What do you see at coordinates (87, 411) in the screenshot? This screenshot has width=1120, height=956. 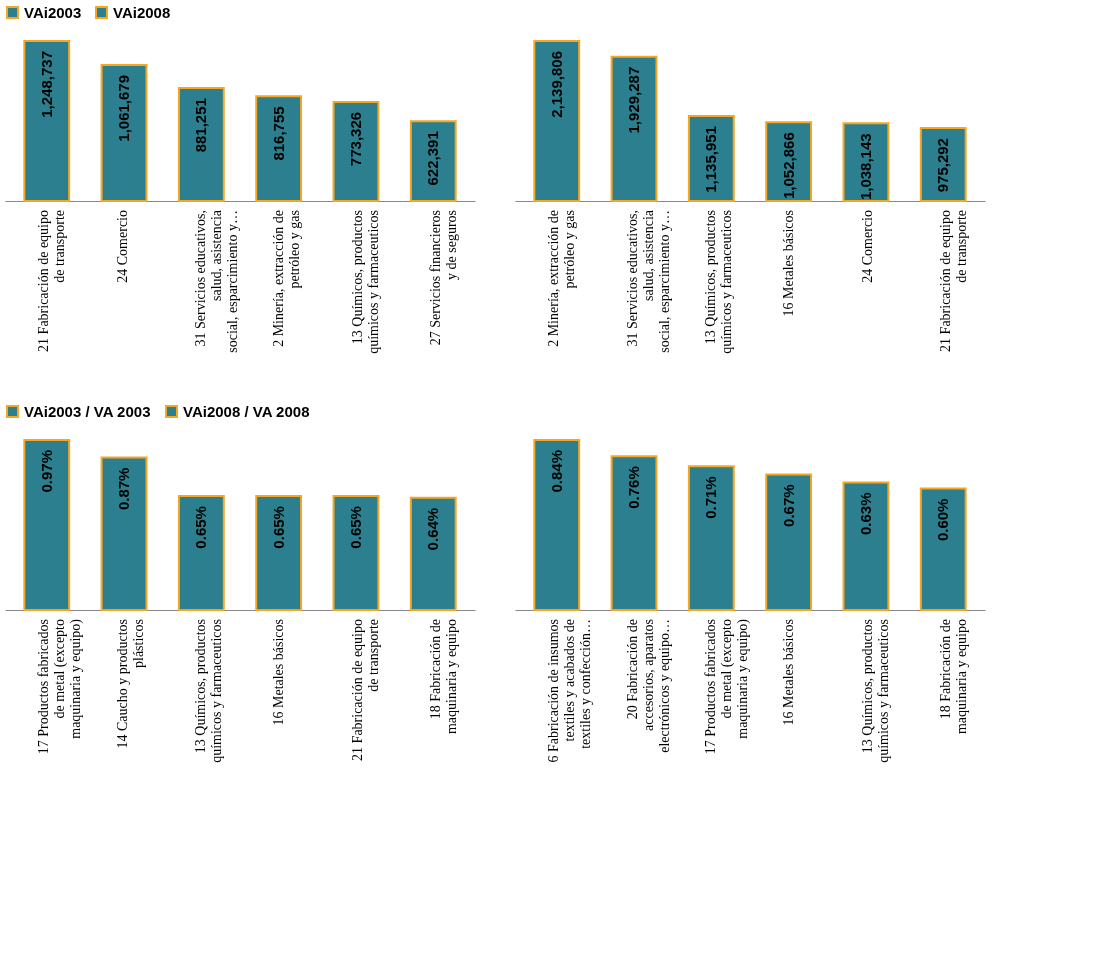 I see `legend-label: VAi2003 / VA 2003` at bounding box center [87, 411].